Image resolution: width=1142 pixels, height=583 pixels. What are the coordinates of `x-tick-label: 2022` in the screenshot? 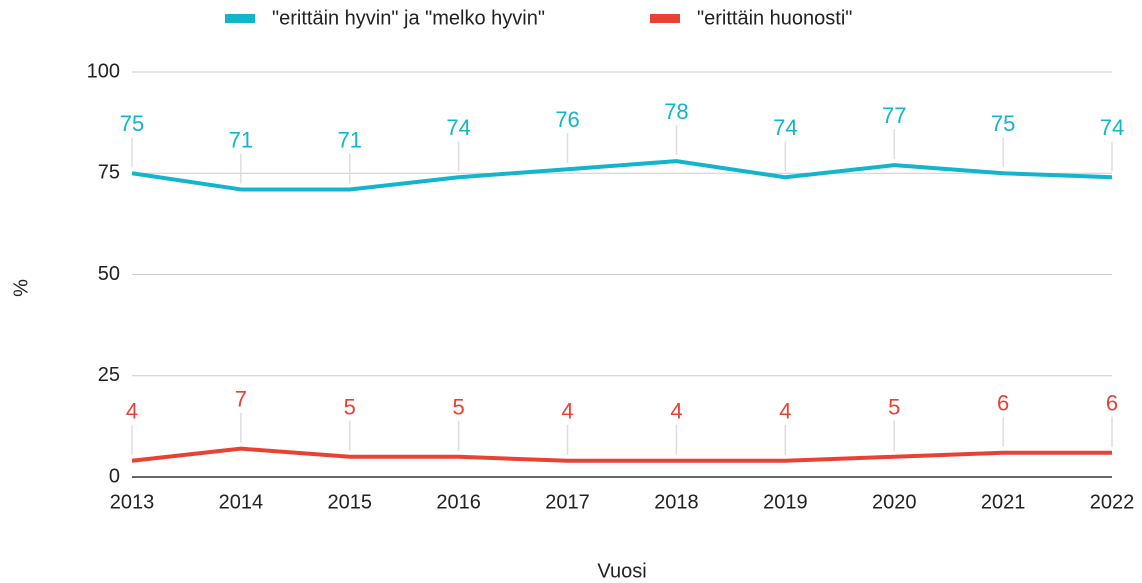 It's located at (1112, 502).